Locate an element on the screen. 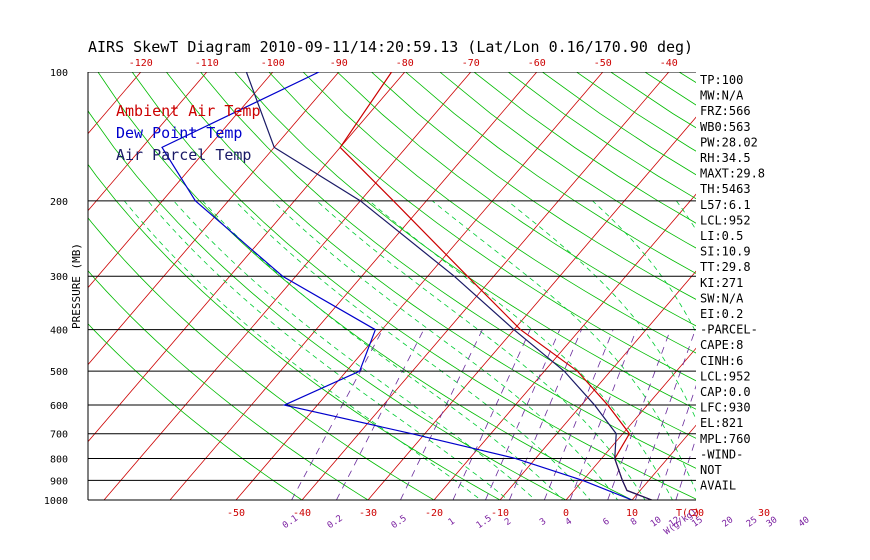 Image resolution: width=870 pixels, height=560 pixels. mixing-ratio-tick-label: 4 is located at coordinates (569, 522).